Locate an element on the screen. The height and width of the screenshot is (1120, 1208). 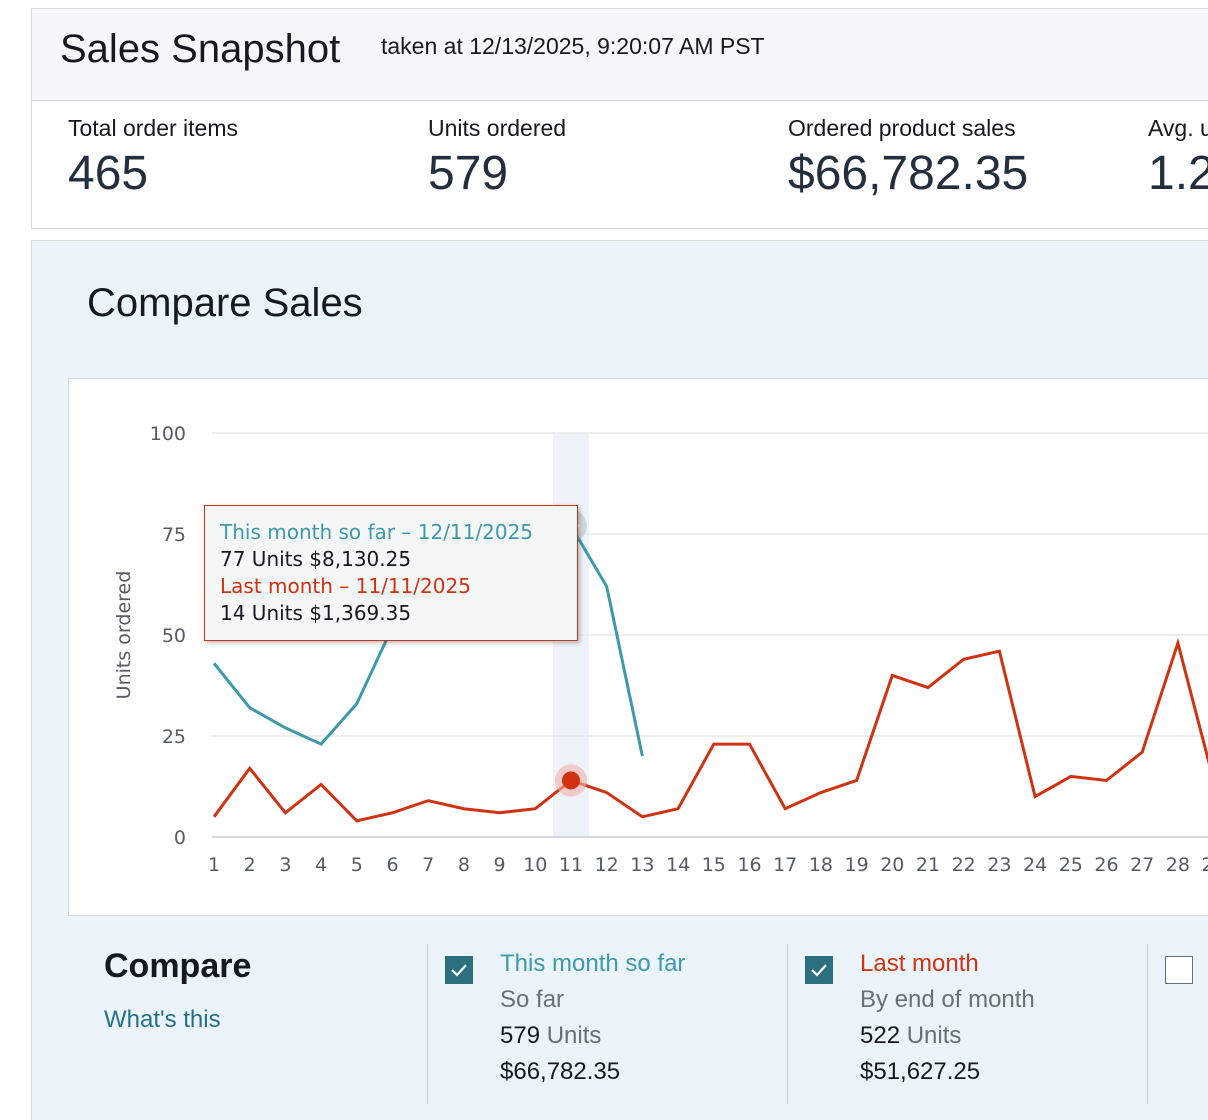
x-tick-label: 10 is located at coordinates (535, 865).